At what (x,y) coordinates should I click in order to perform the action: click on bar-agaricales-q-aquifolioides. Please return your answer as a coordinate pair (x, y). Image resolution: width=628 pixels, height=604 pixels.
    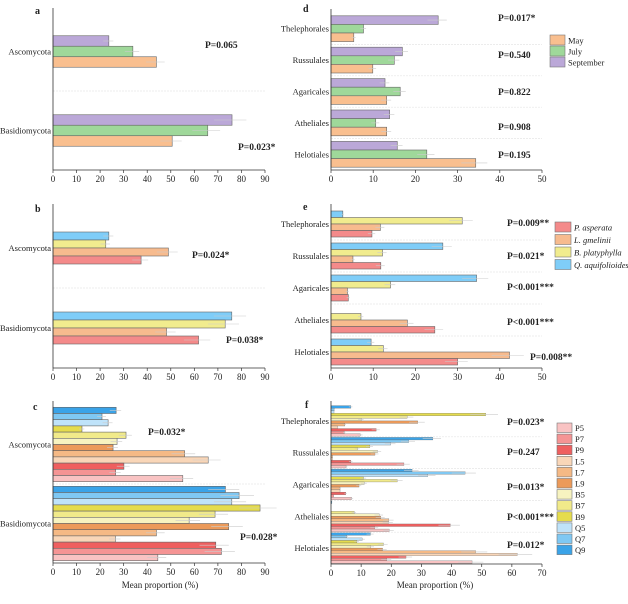
    Looking at the image, I should click on (403, 278).